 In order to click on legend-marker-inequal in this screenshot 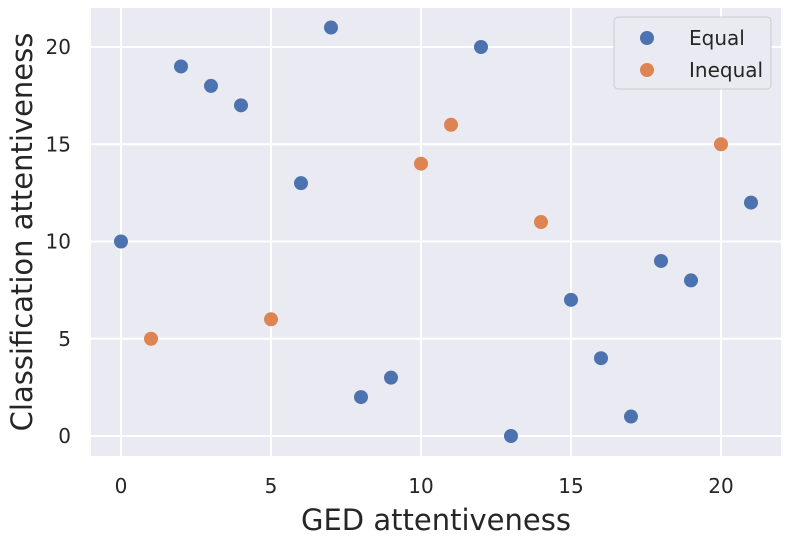, I will do `click(647, 70)`.